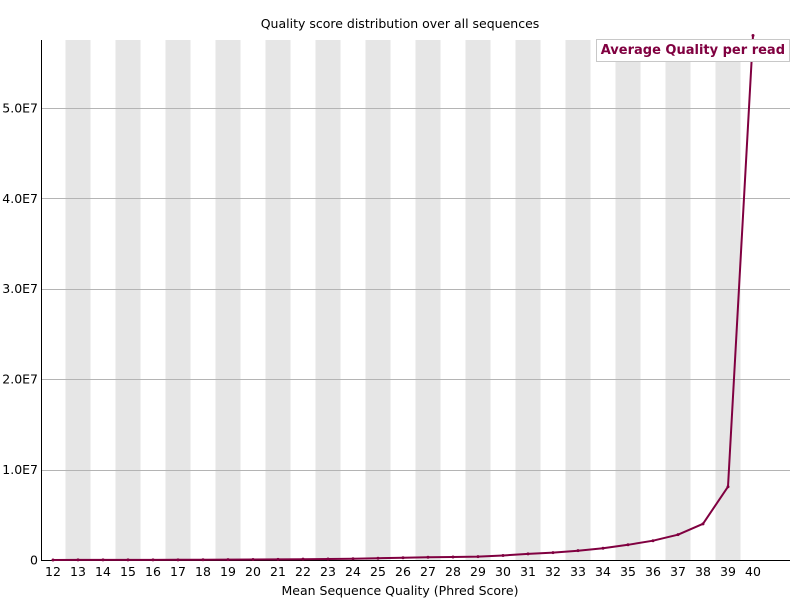 The width and height of the screenshot is (800, 600). I want to click on x-tick-label: 20, so click(253, 571).